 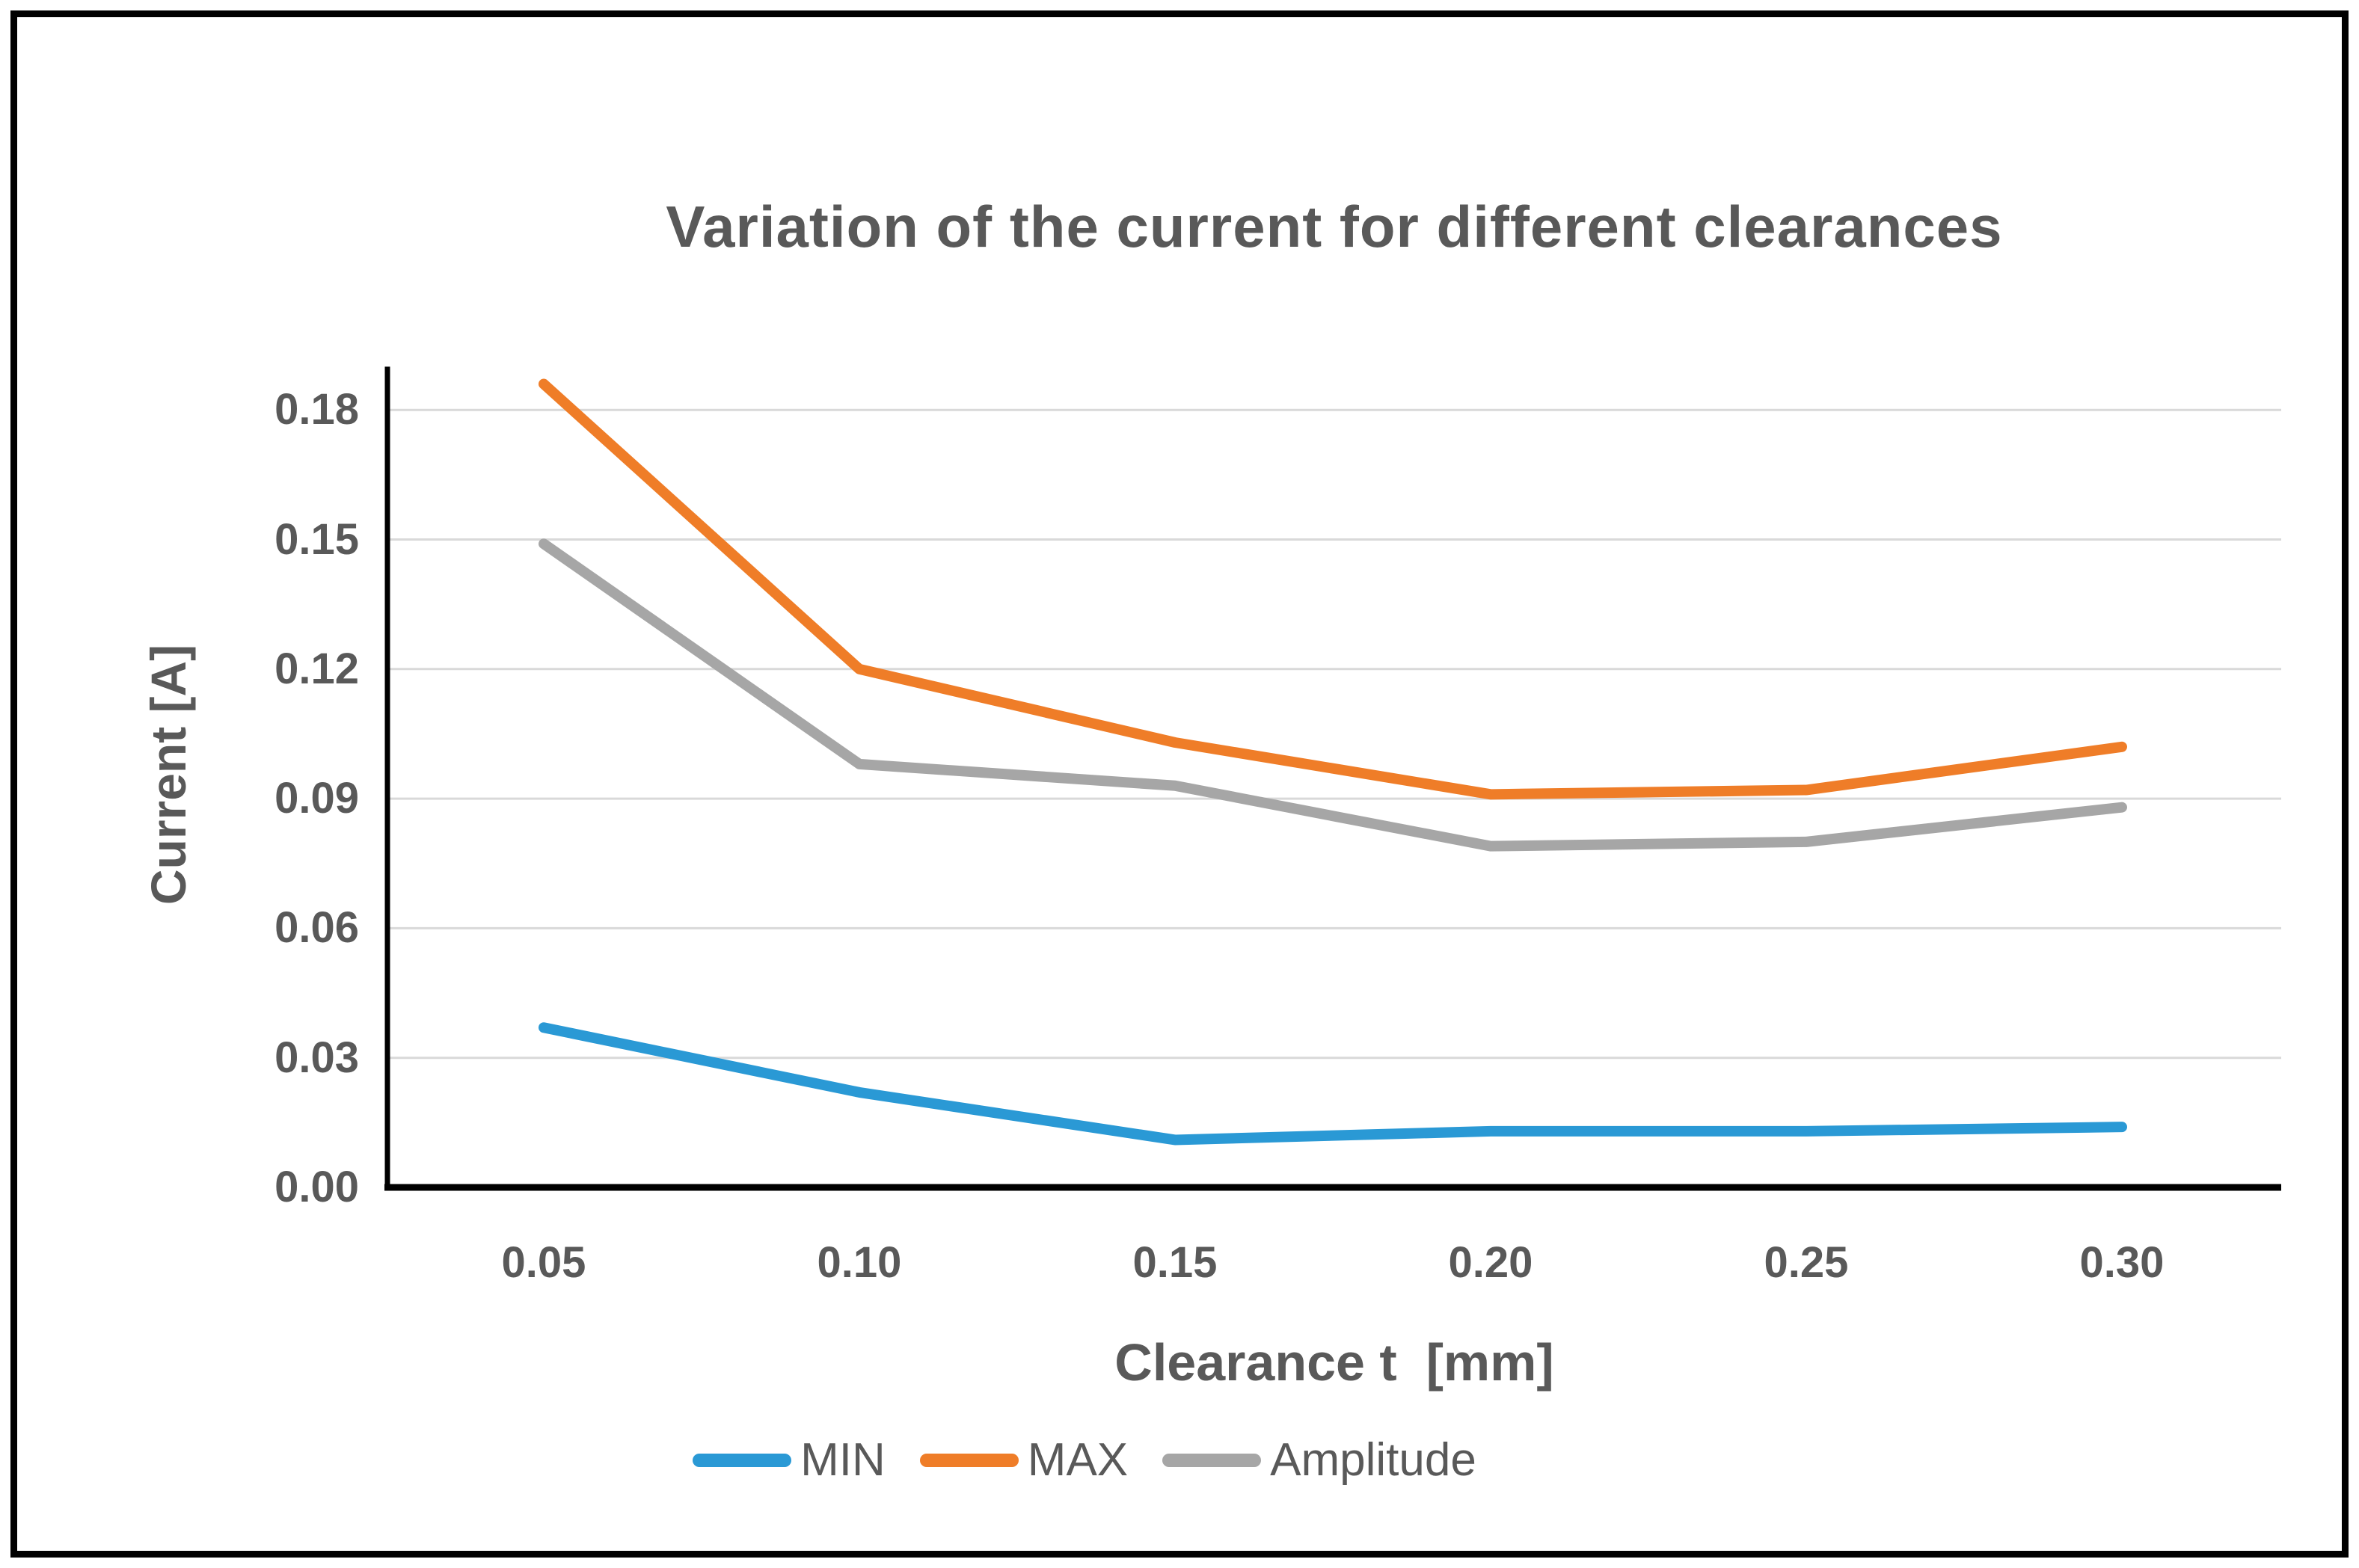 I want to click on x-tick-label-0.30: 0.30, so click(x=2122, y=1262).